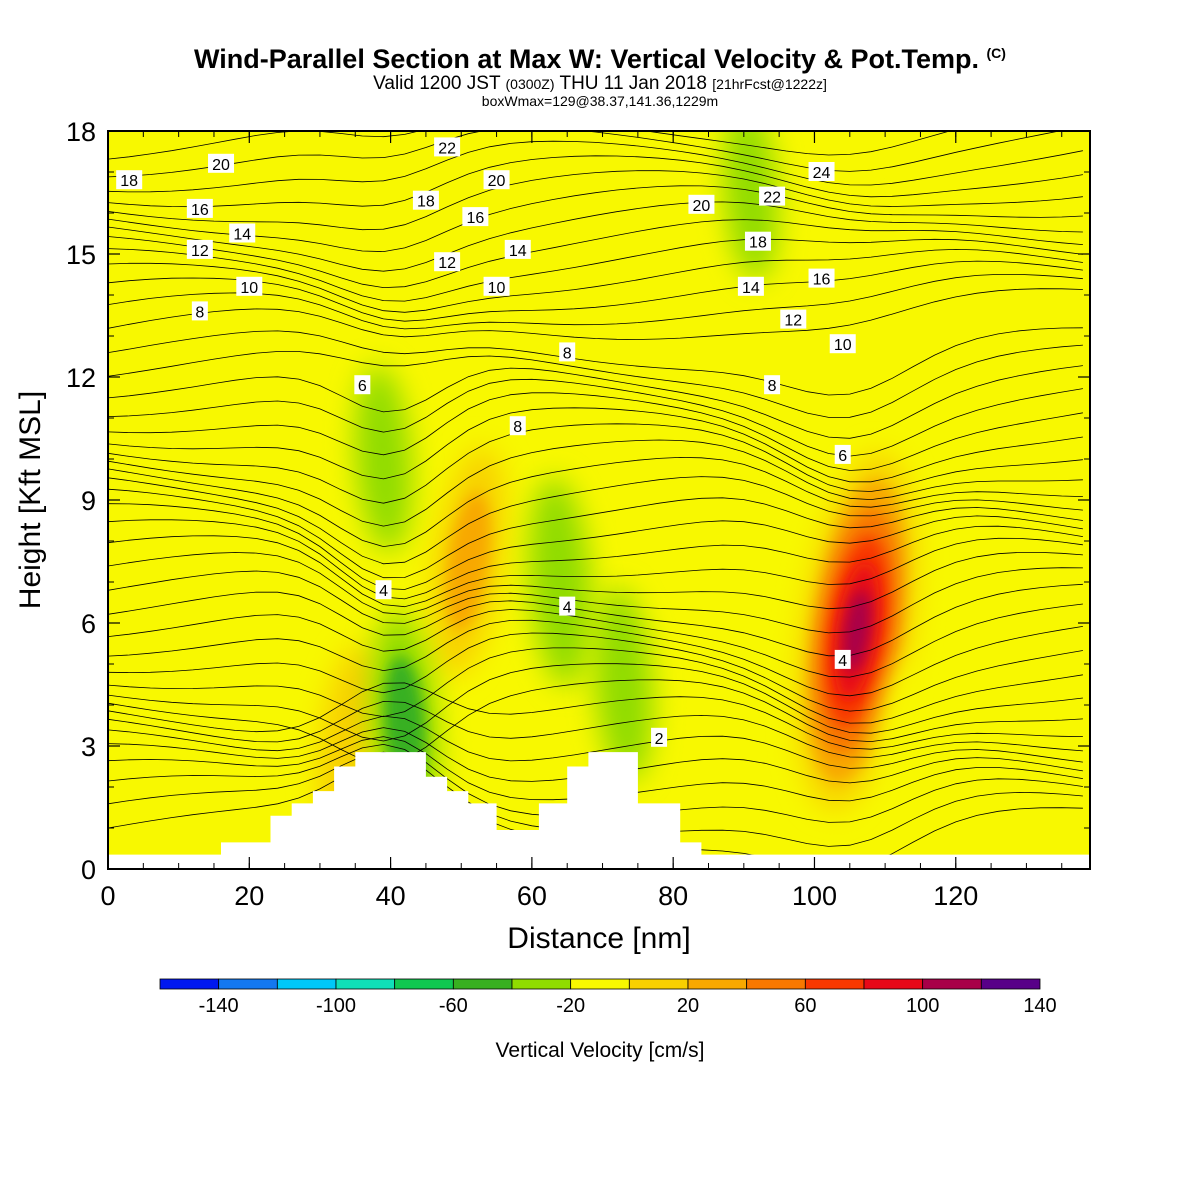  I want to click on box-max-info: boxWmax=129@38.37,141.36,1229m, so click(600, 101).